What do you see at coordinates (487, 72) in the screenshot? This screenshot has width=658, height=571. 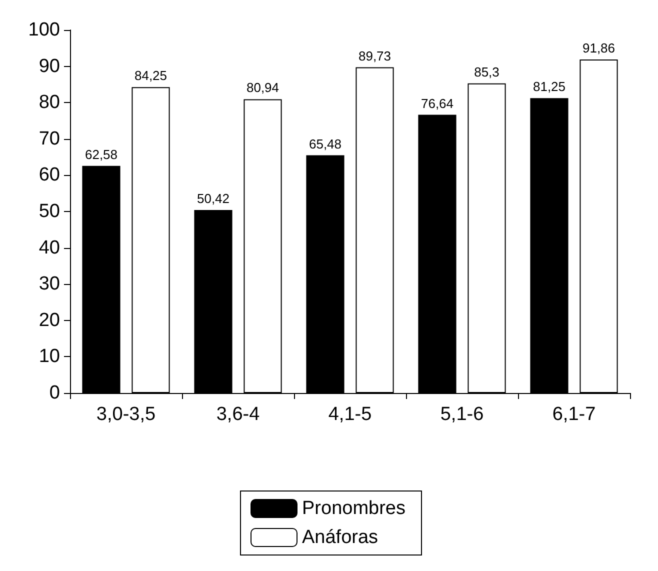 I see `data-label: 85,3` at bounding box center [487, 72].